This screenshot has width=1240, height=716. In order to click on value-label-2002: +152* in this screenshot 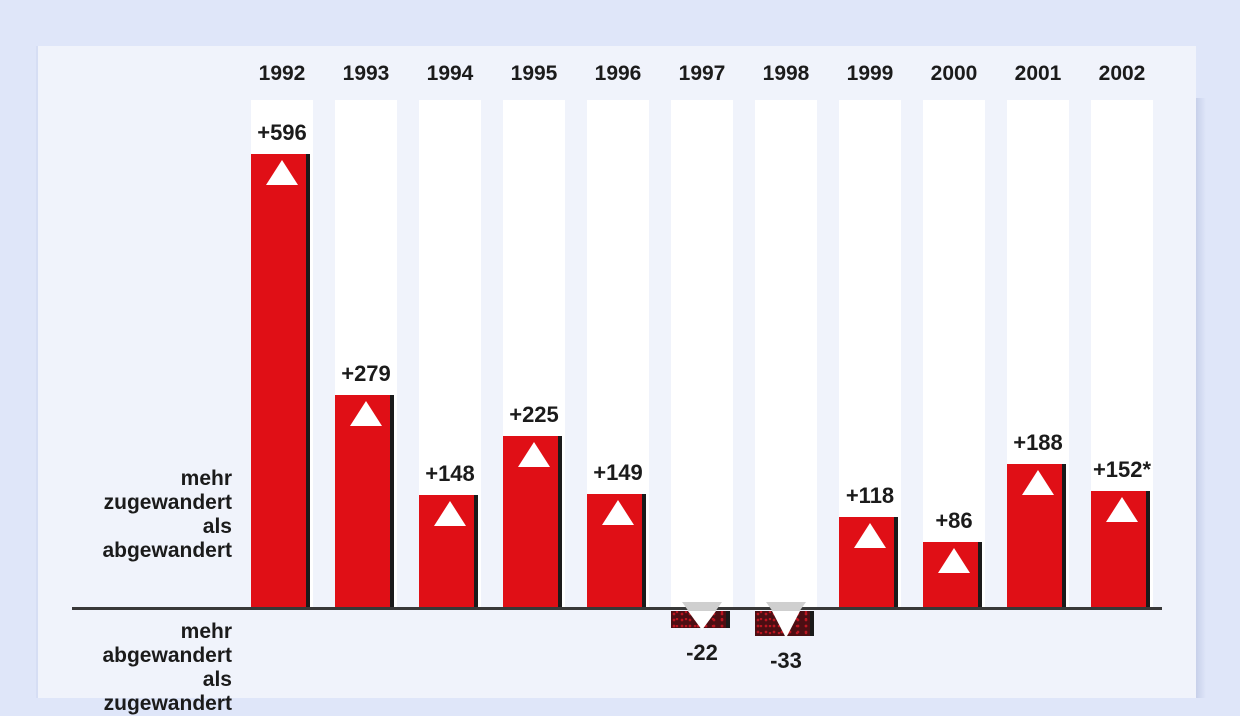, I will do `click(1122, 469)`.